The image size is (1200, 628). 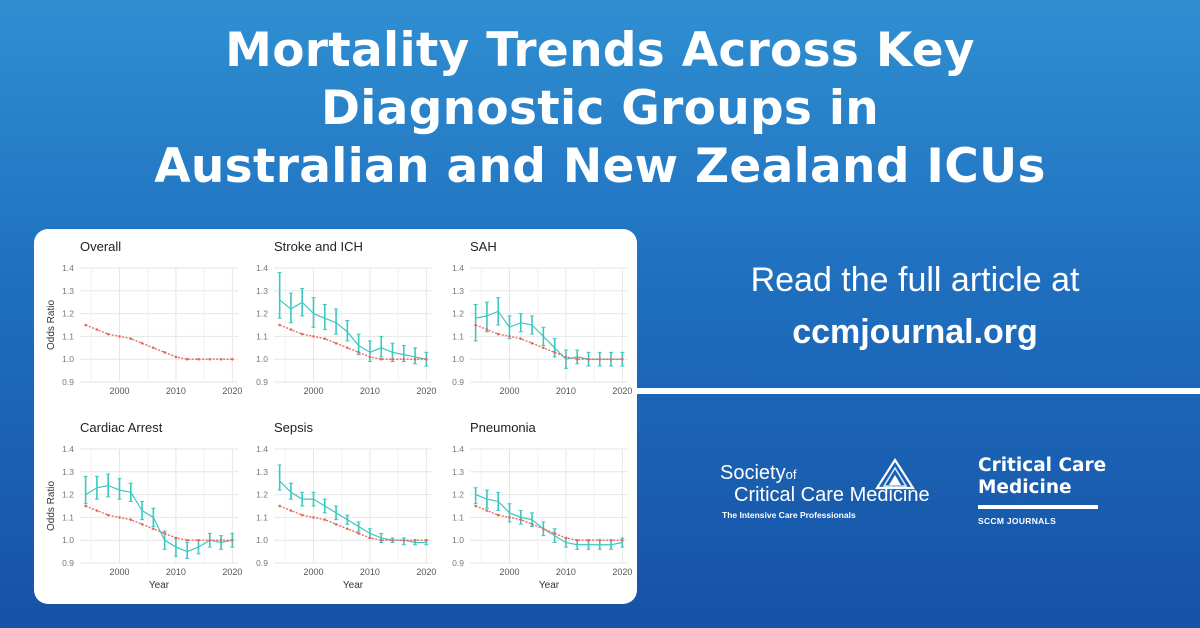 I want to click on chart-panel: 0.9 1.0 1.1 1.2 1.3 1.4 2000 2010 2020 Sepsis Year, so click(x=346, y=505).